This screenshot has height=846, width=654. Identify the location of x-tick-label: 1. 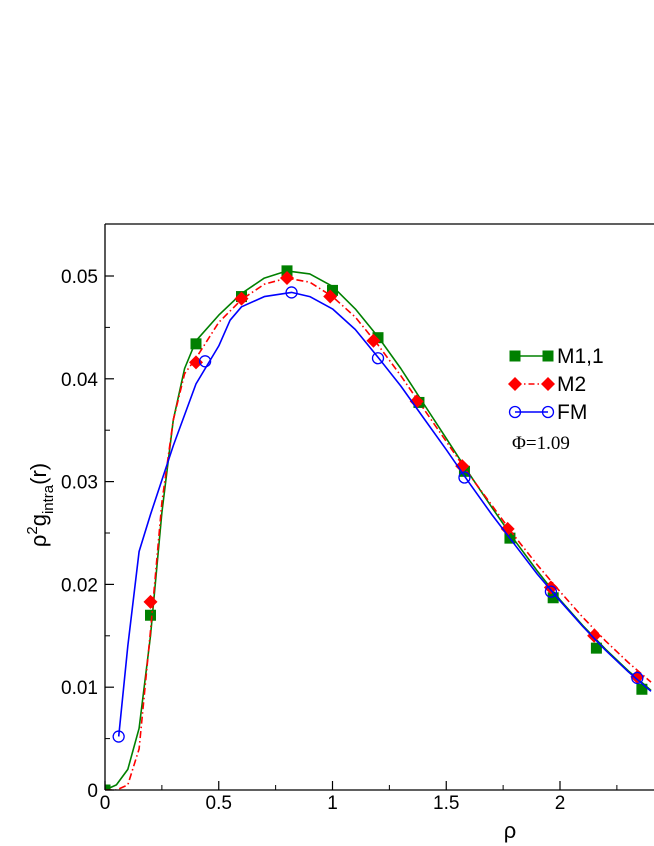
(332, 803).